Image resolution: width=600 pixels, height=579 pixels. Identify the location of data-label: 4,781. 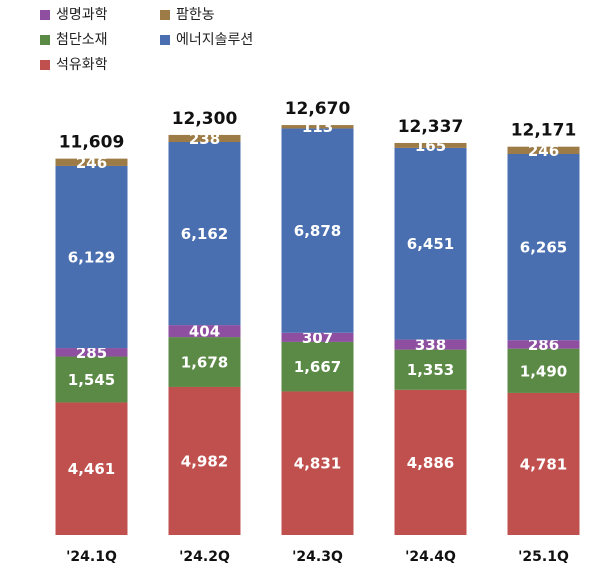
(543, 464).